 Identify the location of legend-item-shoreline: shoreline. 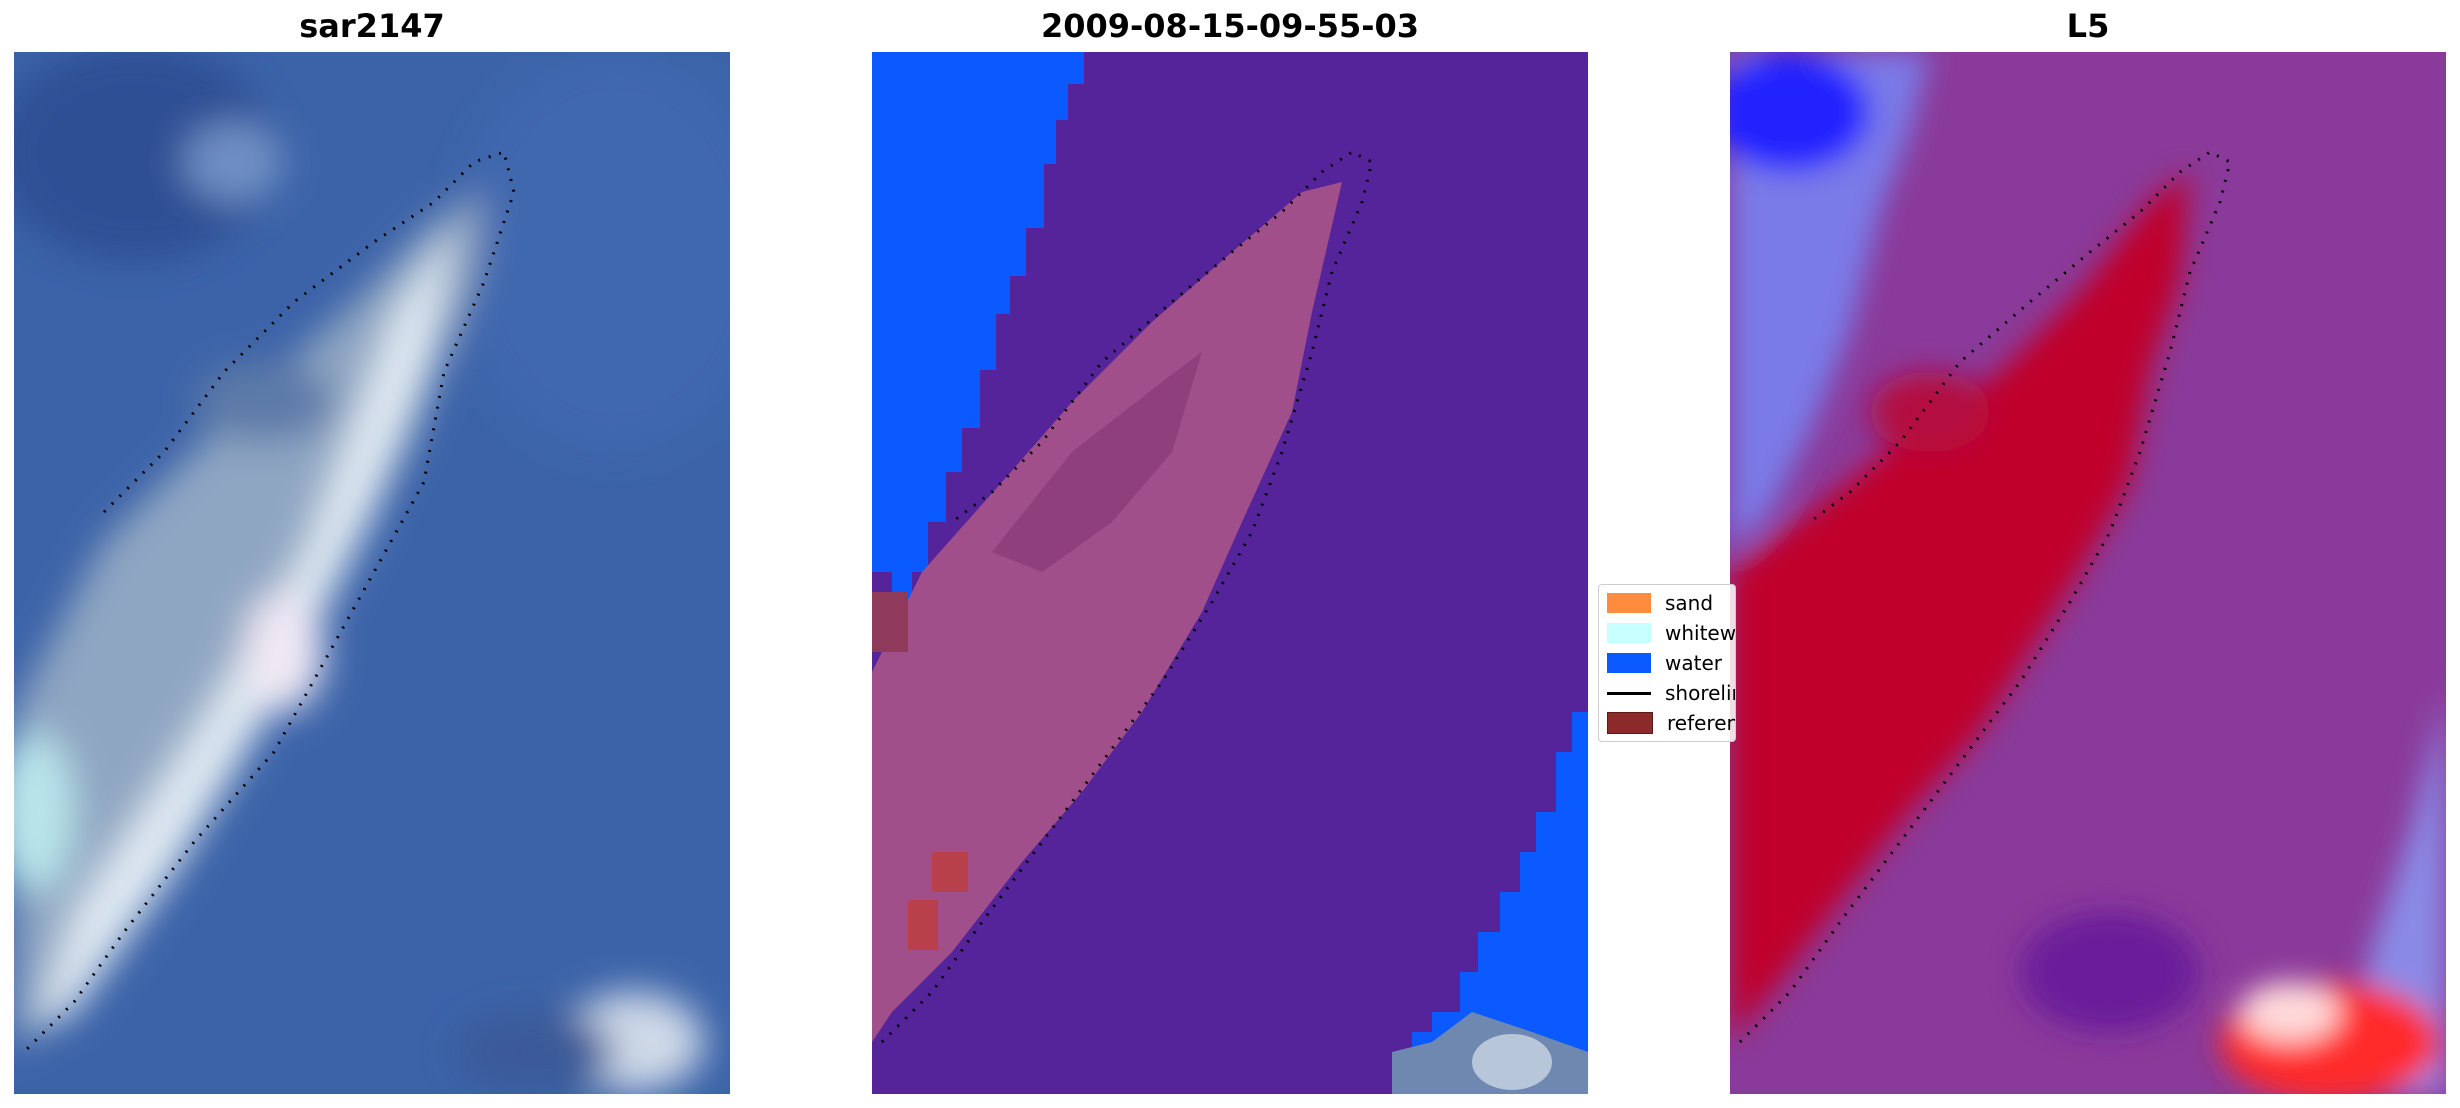
(1671, 693).